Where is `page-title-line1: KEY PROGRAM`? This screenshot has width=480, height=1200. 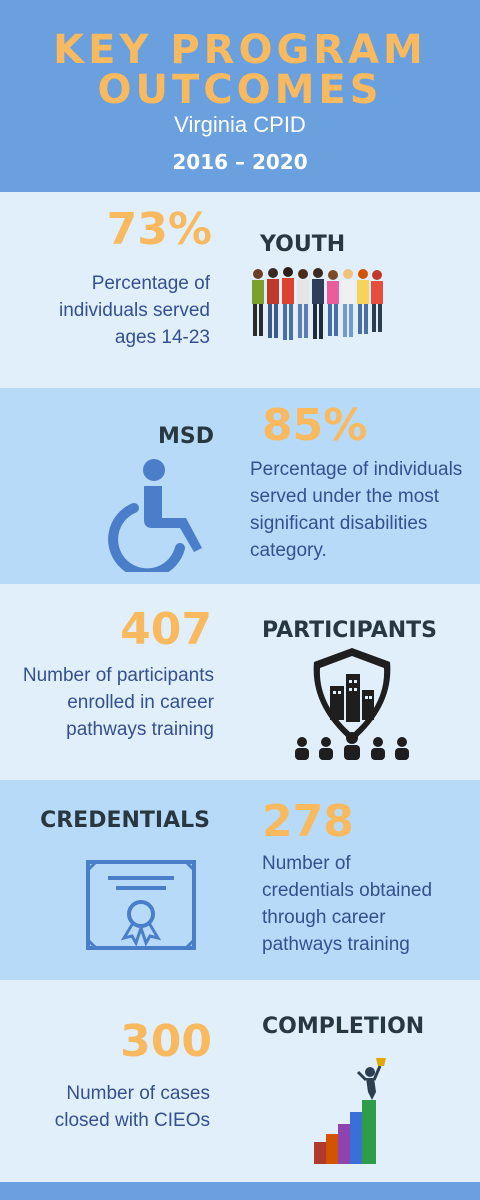
page-title-line1: KEY PROGRAM is located at coordinates (240, 50).